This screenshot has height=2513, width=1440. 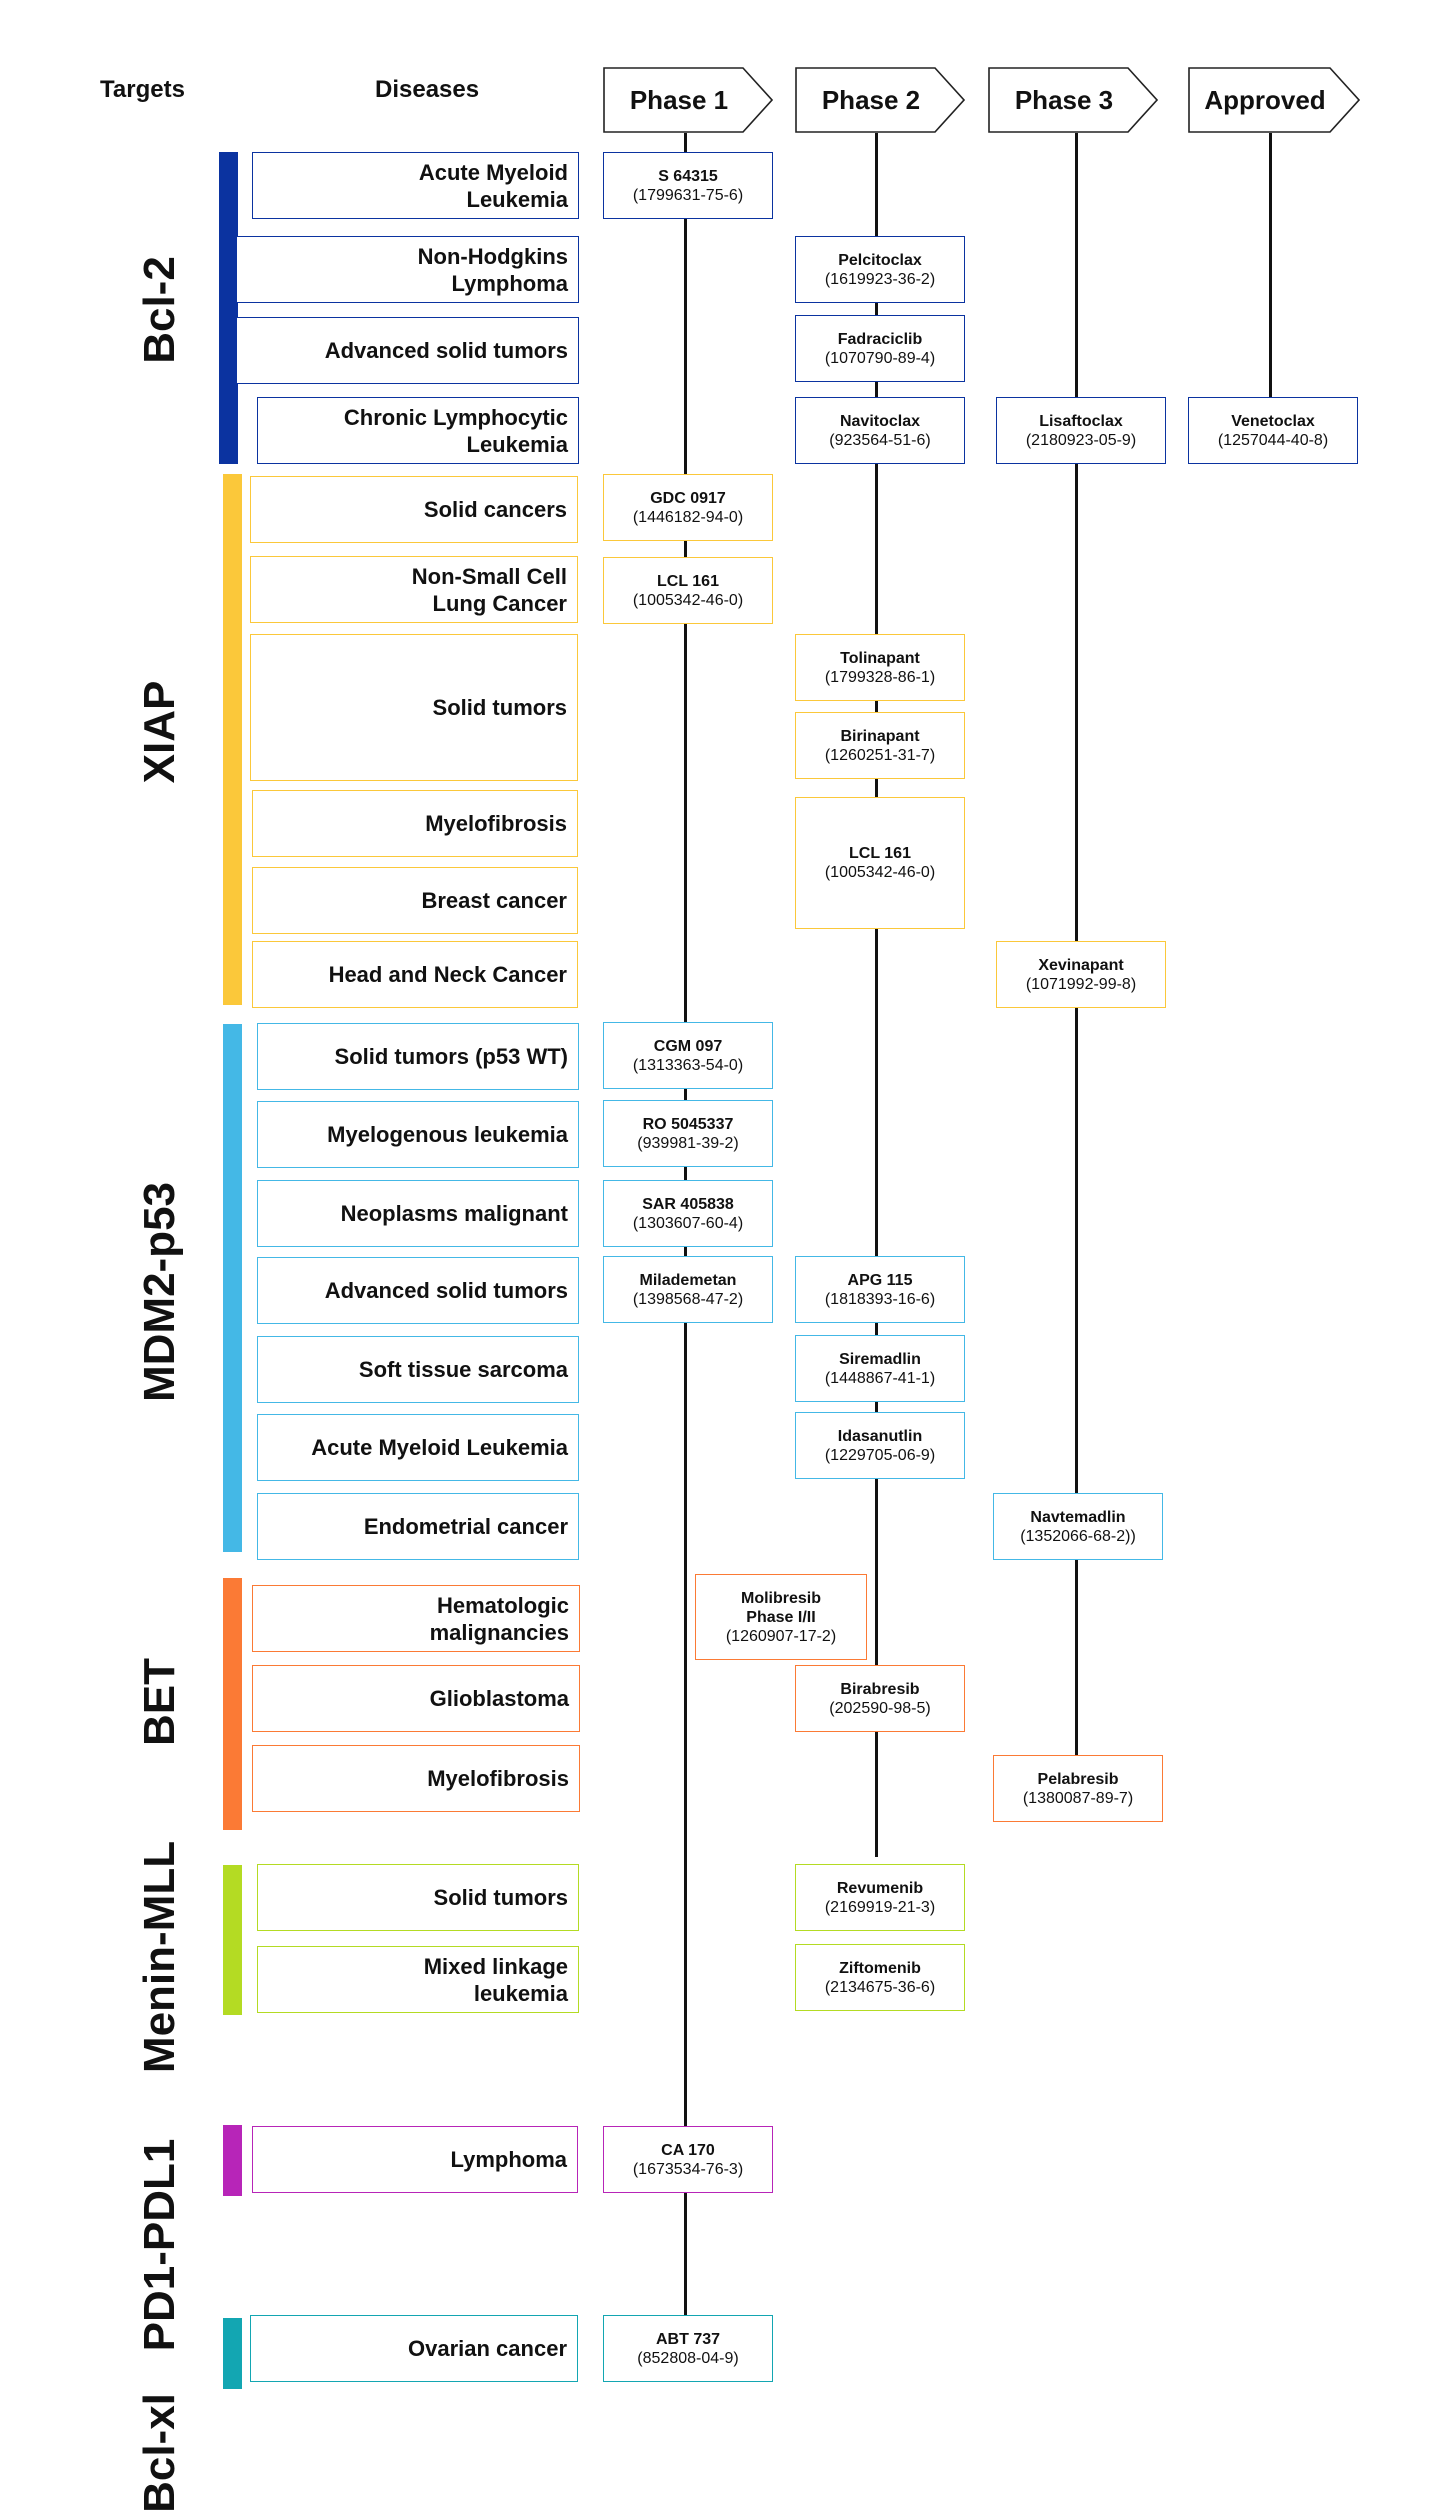 I want to click on disease-box: Ovarian cancer, so click(x=414, y=2348).